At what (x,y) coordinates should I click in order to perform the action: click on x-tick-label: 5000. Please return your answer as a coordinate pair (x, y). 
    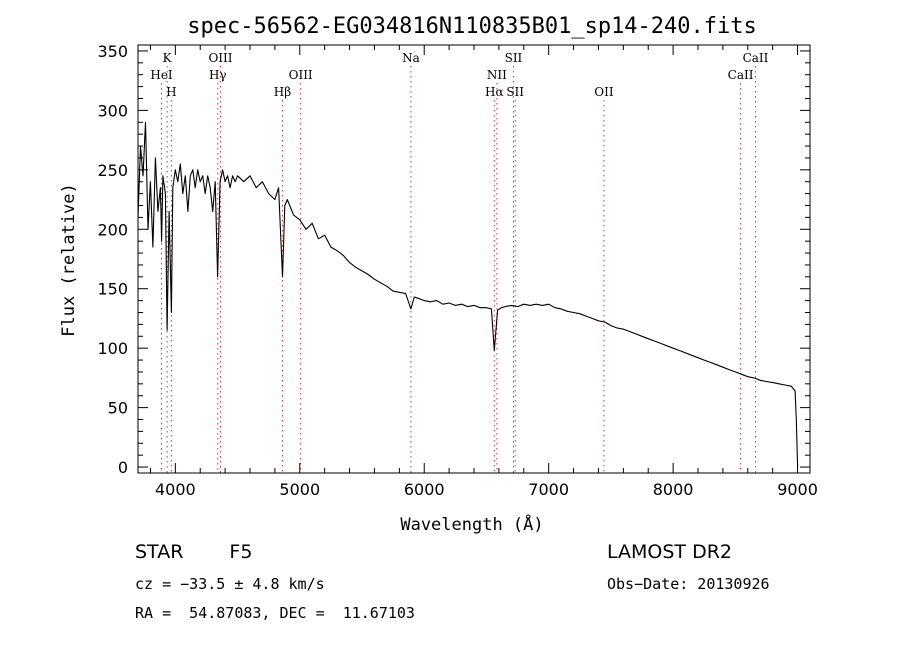
    Looking at the image, I should click on (299, 489).